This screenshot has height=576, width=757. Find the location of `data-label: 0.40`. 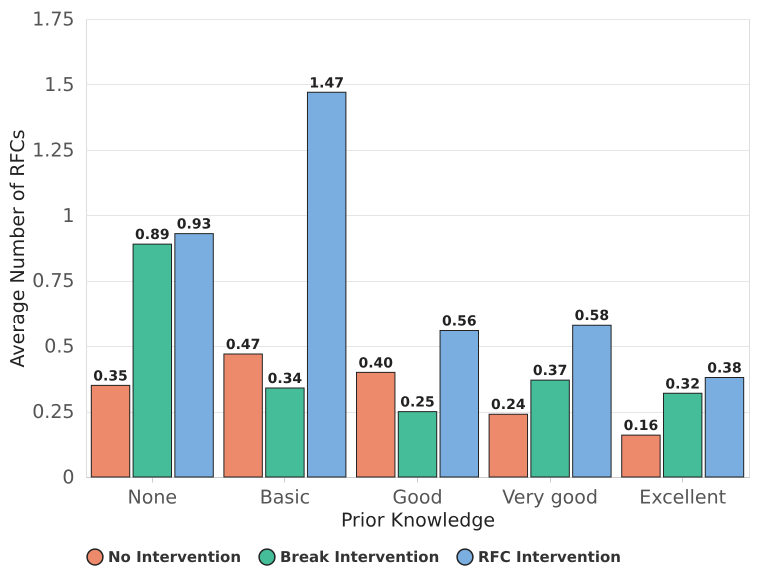

data-label: 0.40 is located at coordinates (376, 363).